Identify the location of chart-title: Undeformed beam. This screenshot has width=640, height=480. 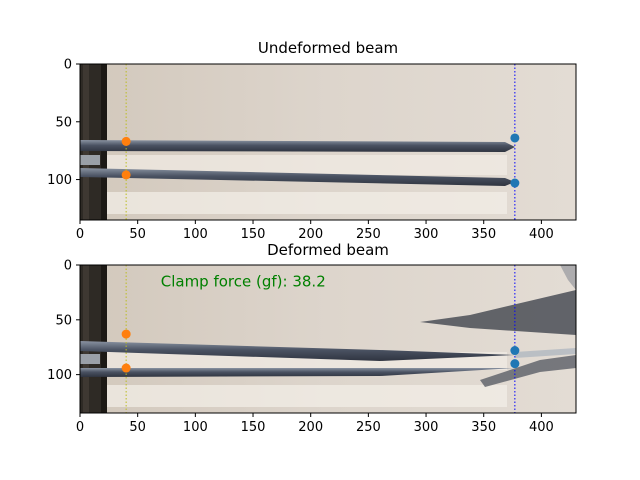
(328, 48).